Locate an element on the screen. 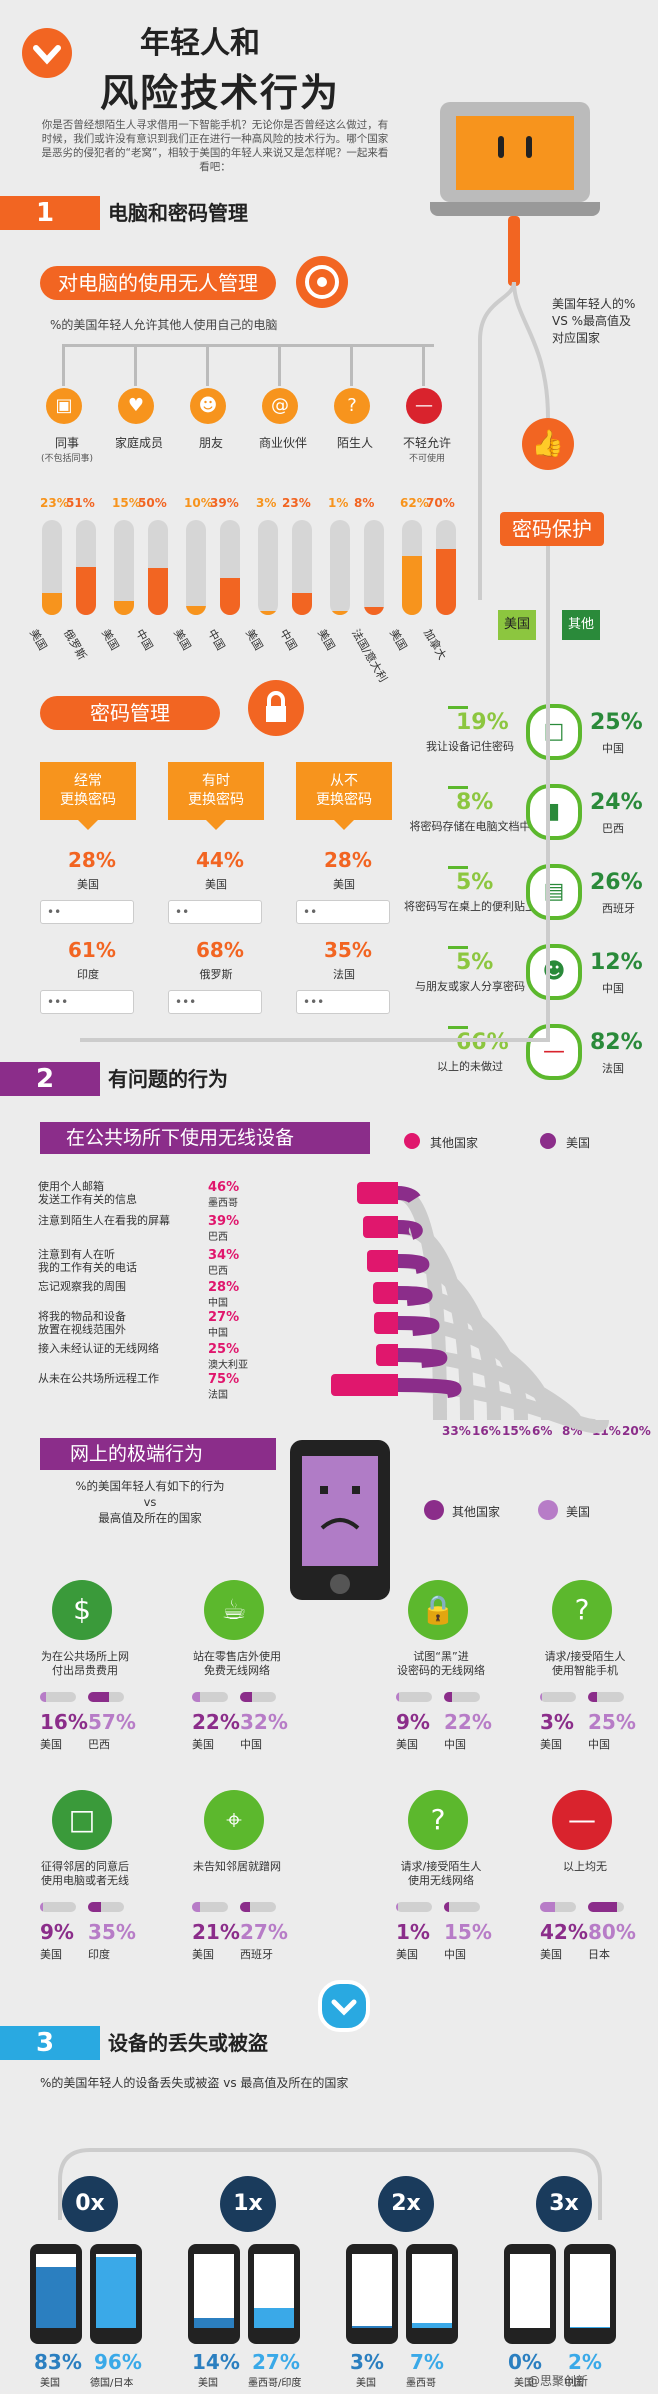 The image size is (658, 2394). laptop-illustration is located at coordinates (515, 167).